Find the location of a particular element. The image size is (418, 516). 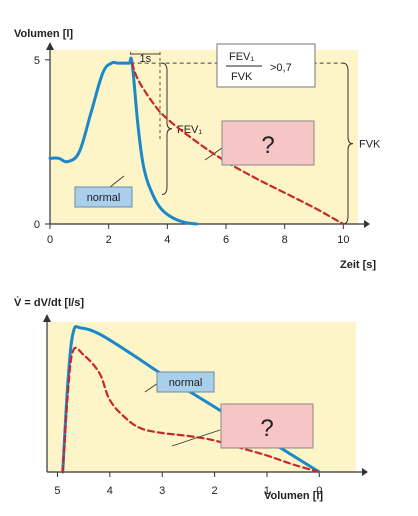

flow-volume-xtick-label: 0 is located at coordinates (319, 491).